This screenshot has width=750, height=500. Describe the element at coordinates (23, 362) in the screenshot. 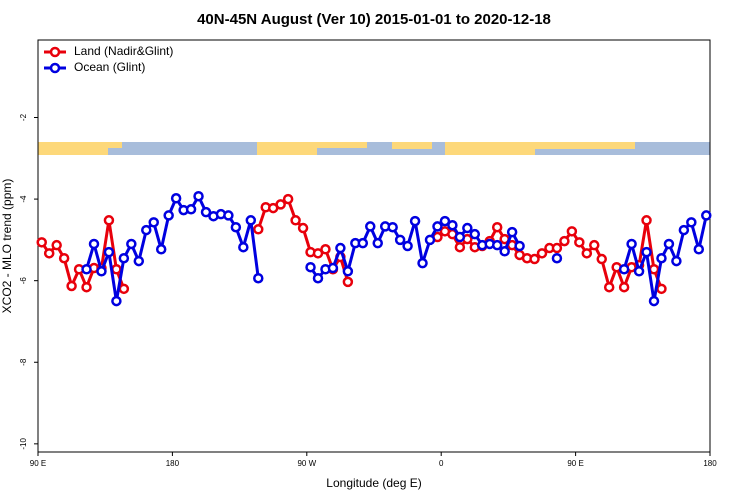

I see `y-tick-label: -8` at that location.